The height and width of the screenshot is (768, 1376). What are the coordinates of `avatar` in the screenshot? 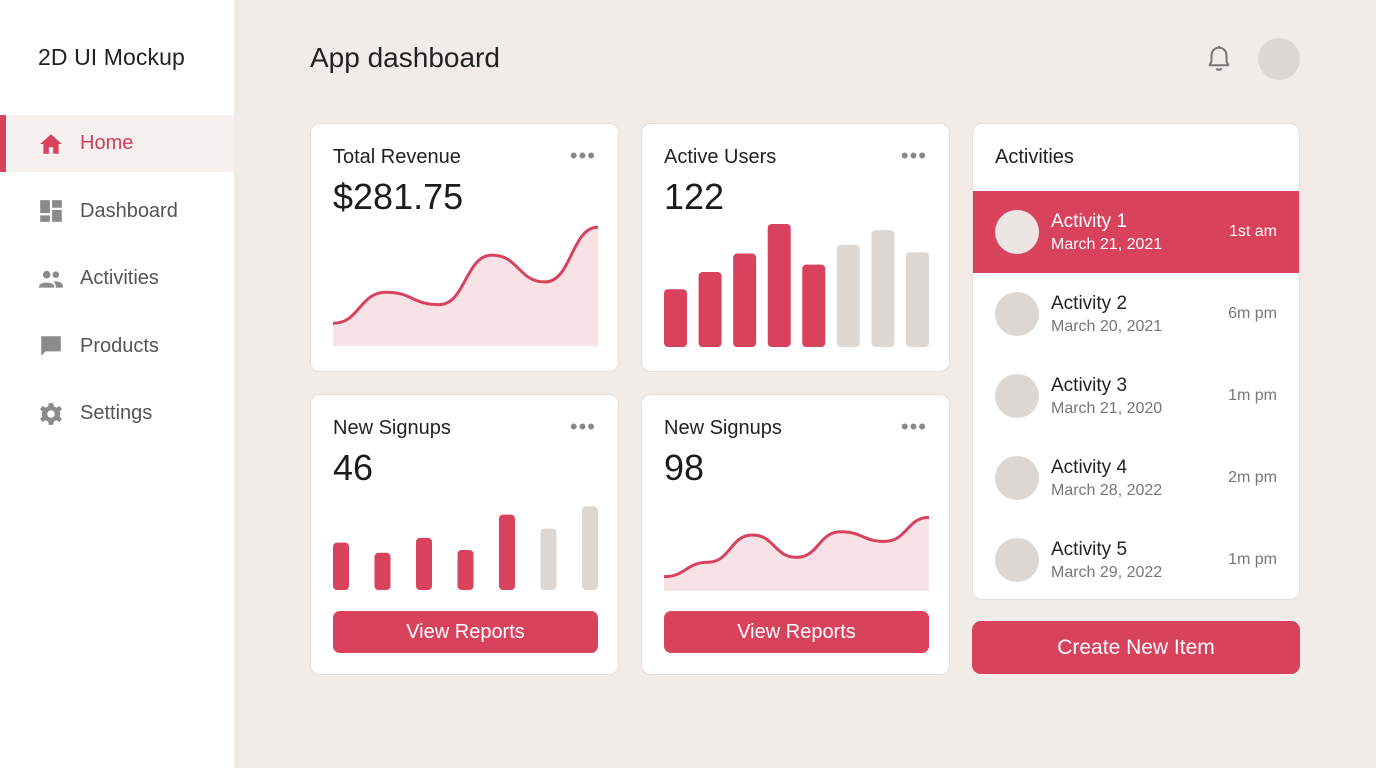 It's located at (1279, 59).